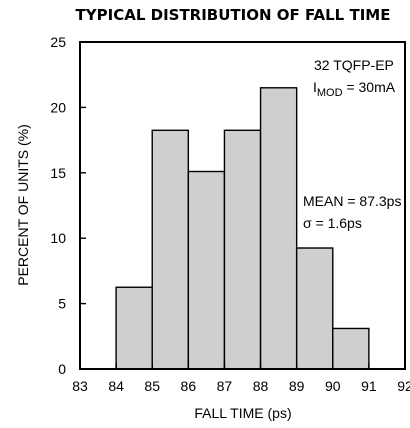 The image size is (410, 428). I want to click on y-tick-label-20: 20, so click(58, 107).